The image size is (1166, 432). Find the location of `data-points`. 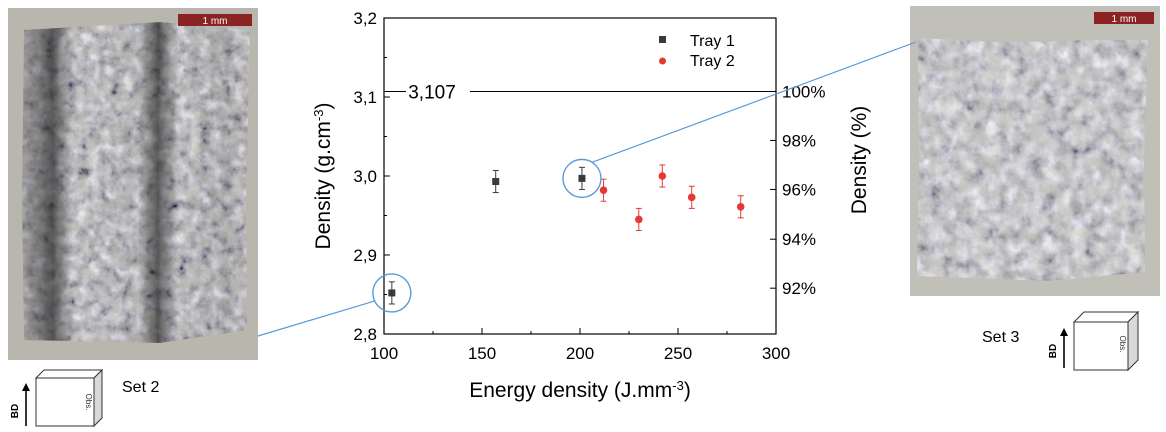

data-points is located at coordinates (558, 235).